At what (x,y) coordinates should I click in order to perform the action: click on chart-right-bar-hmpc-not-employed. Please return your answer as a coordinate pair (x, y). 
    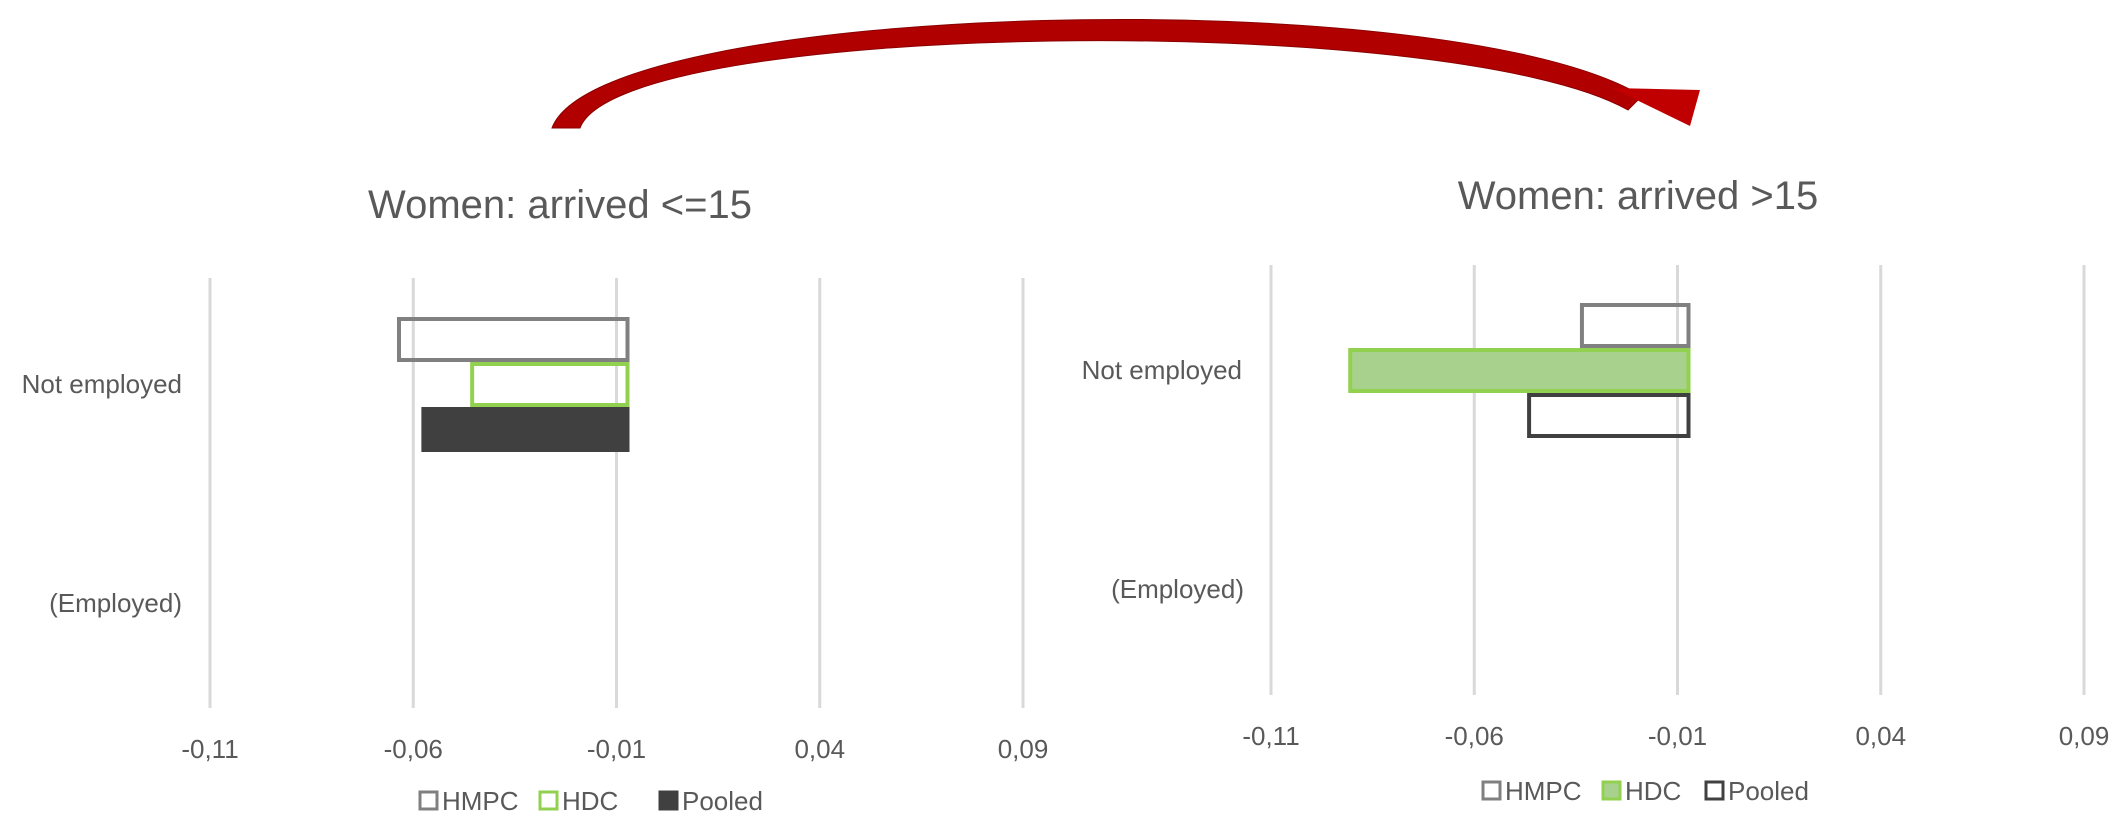
    Looking at the image, I should click on (1635, 325).